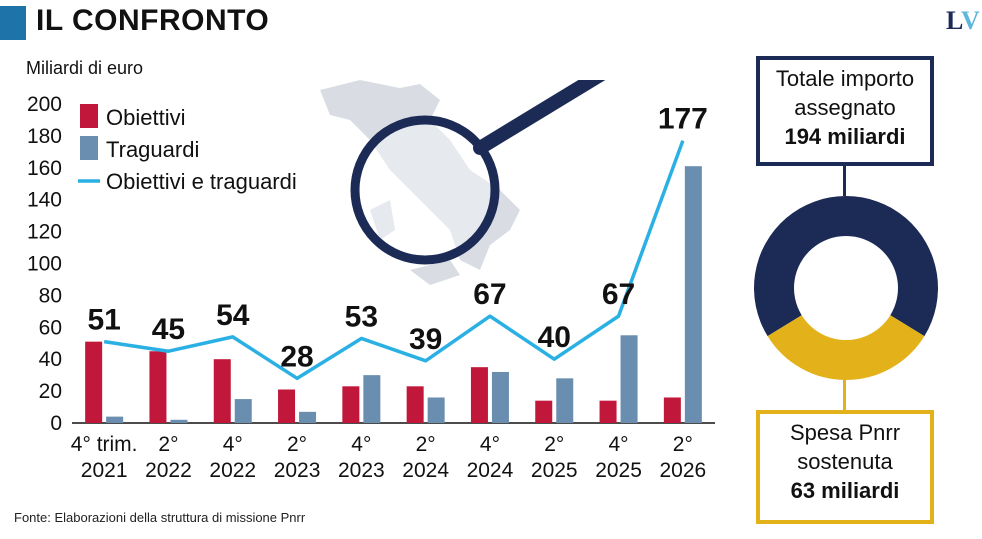 The height and width of the screenshot is (539, 982). What do you see at coordinates (44, 136) in the screenshot?
I see `y-tick-label: 180` at bounding box center [44, 136].